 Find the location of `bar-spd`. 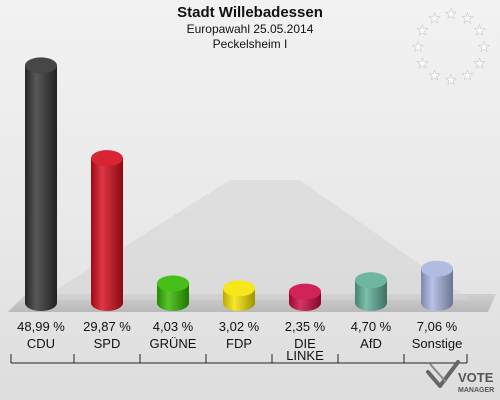

bar-spd is located at coordinates (107, 230).